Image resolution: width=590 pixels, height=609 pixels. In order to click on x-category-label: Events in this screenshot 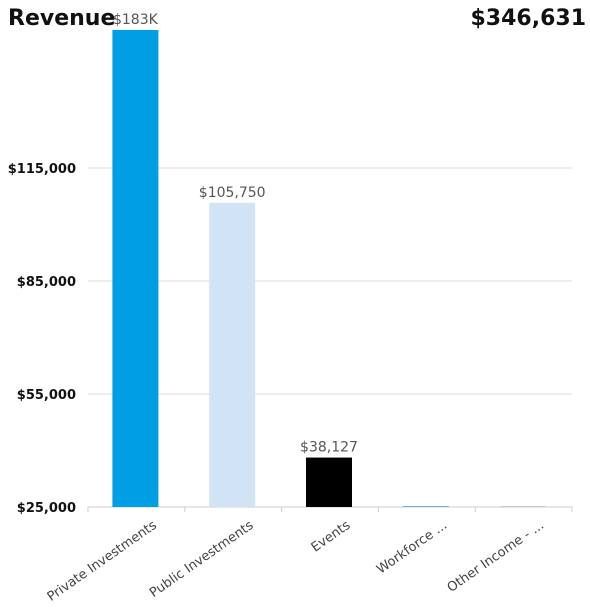, I will do `click(331, 537)`.